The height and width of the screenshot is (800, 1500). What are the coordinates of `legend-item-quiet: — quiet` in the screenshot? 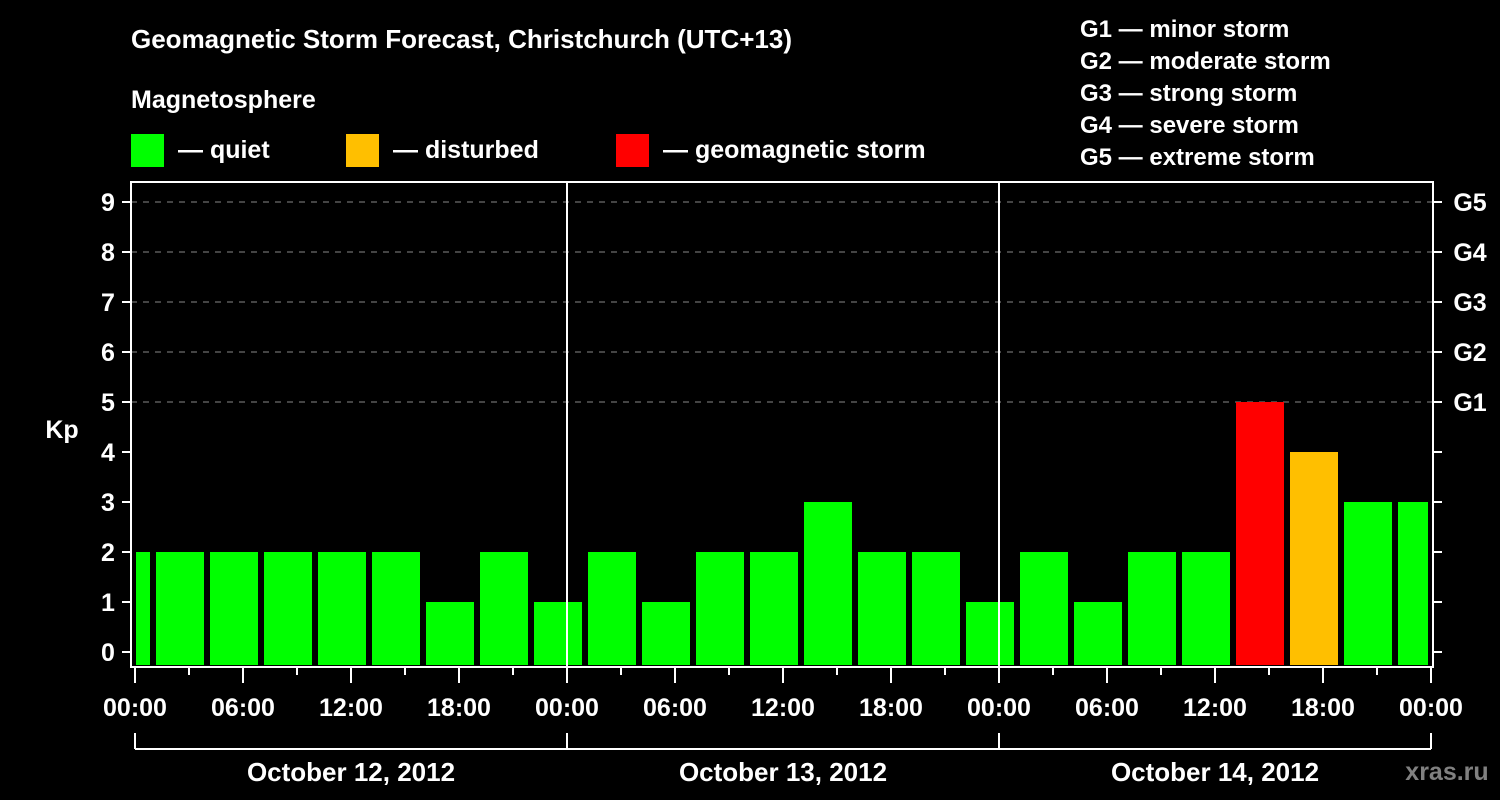 It's located at (200, 150).